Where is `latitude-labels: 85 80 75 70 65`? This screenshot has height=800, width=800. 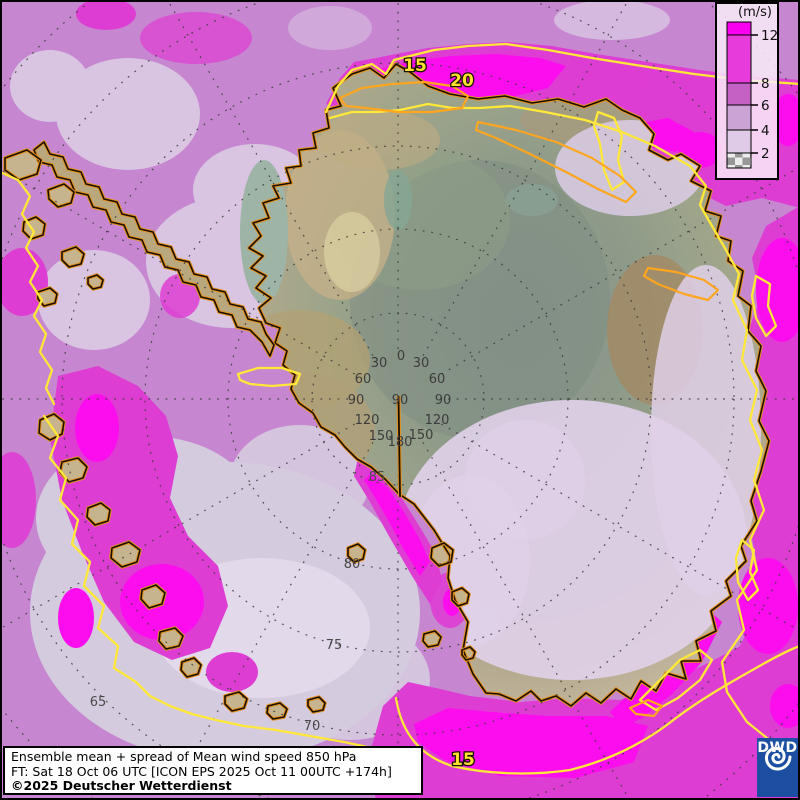
latitude-labels: 85 80 75 70 65 is located at coordinates (238, 602).